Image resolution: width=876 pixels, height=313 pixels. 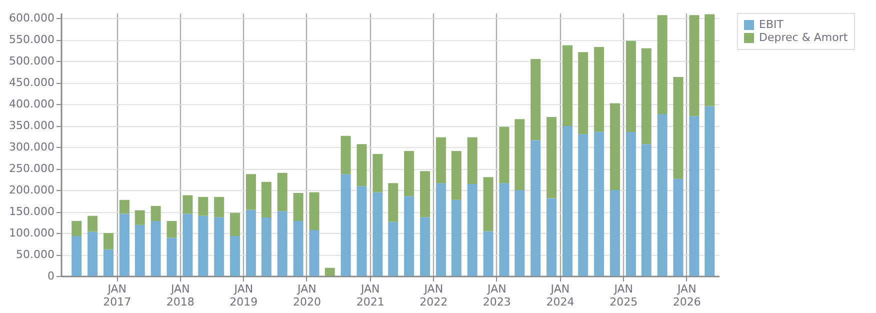 I want to click on y-tick-label: 150.000, so click(x=31, y=211).